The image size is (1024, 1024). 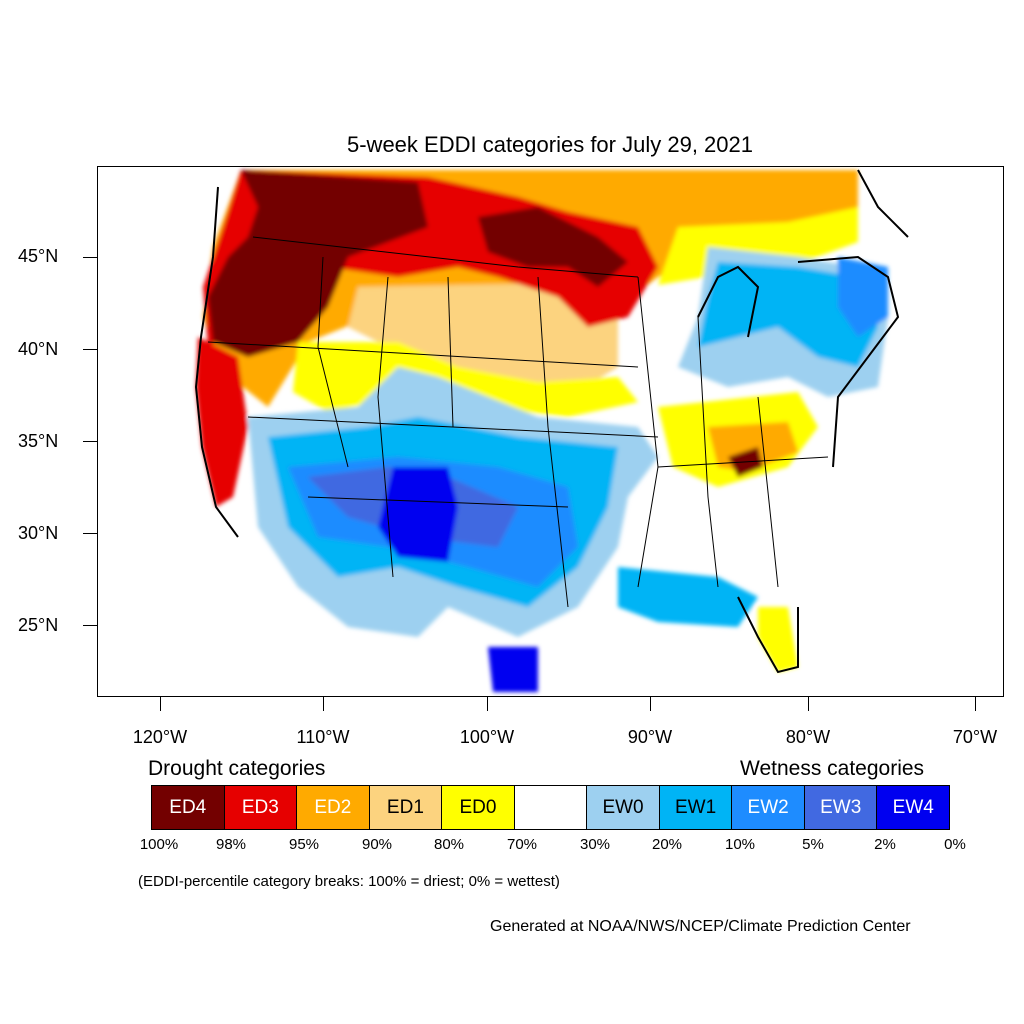 I want to click on legend-box-ed0: ED0, so click(x=478, y=807).